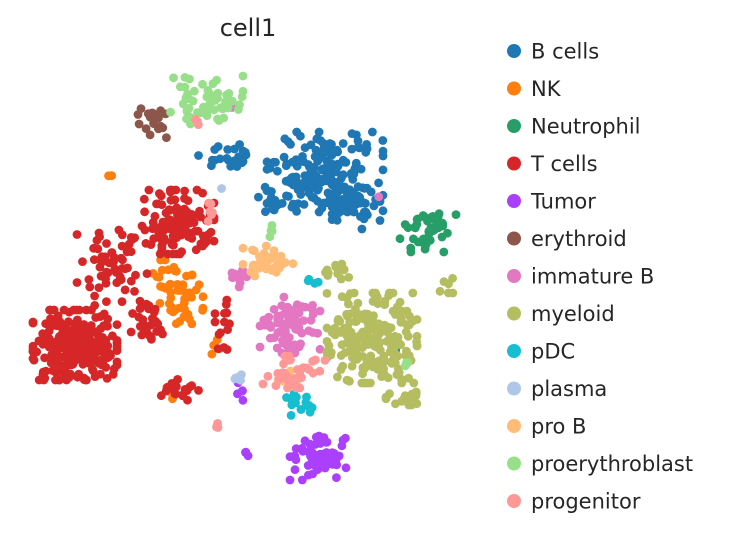  Describe the element at coordinates (514, 201) in the screenshot. I see `legend-marker-tumor` at that location.